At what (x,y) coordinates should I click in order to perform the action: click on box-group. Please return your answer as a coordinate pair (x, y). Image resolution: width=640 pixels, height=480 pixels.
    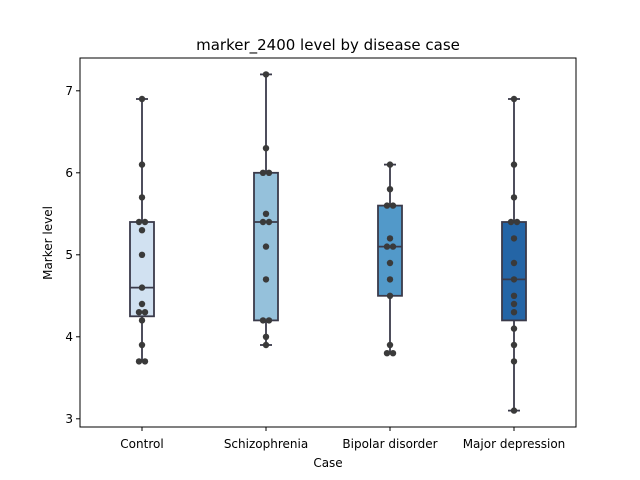
    Looking at the image, I should click on (142, 230).